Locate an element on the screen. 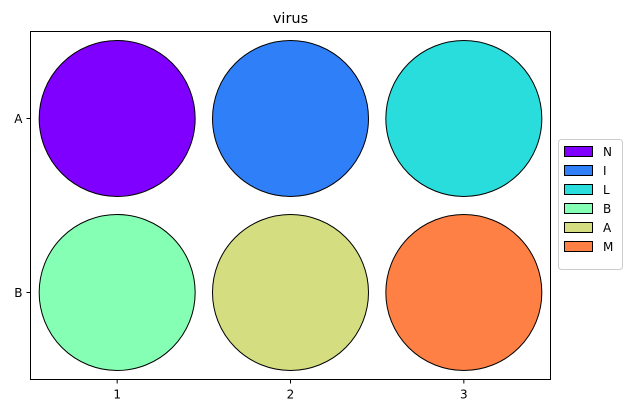  legend-swatch-B is located at coordinates (578, 208).